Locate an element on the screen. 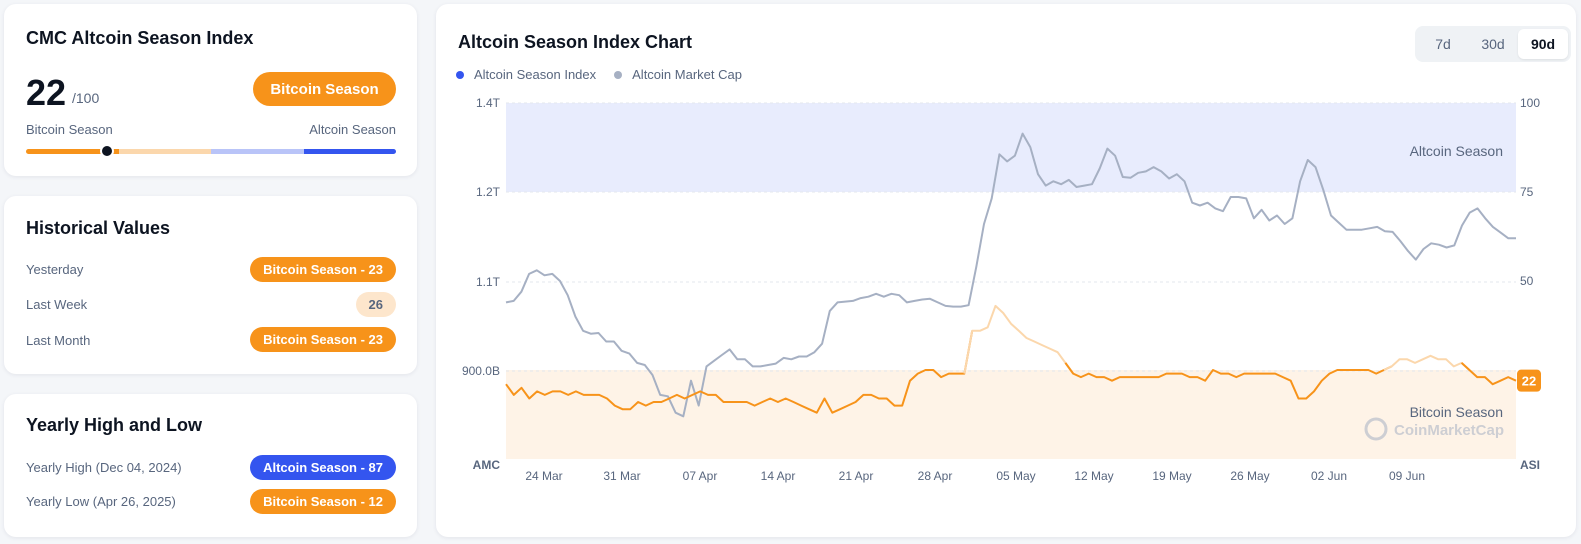  coinmarketcap-logo-icon is located at coordinates (1376, 429).